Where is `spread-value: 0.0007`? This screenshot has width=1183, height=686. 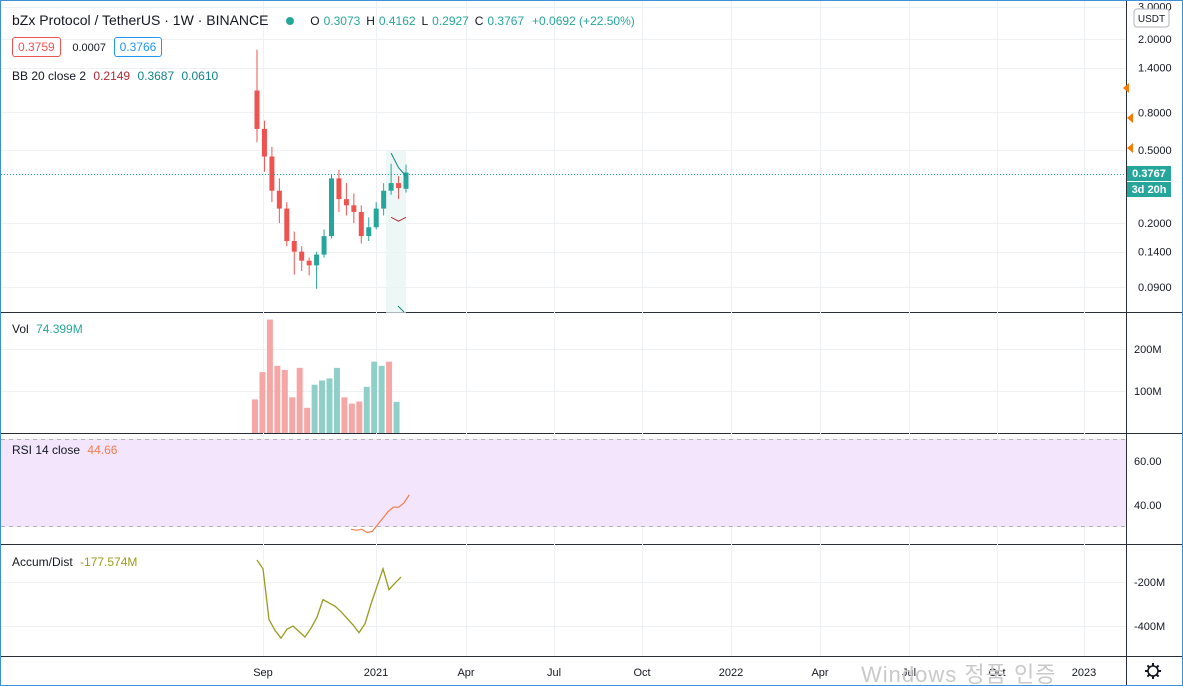 spread-value: 0.0007 is located at coordinates (89, 48).